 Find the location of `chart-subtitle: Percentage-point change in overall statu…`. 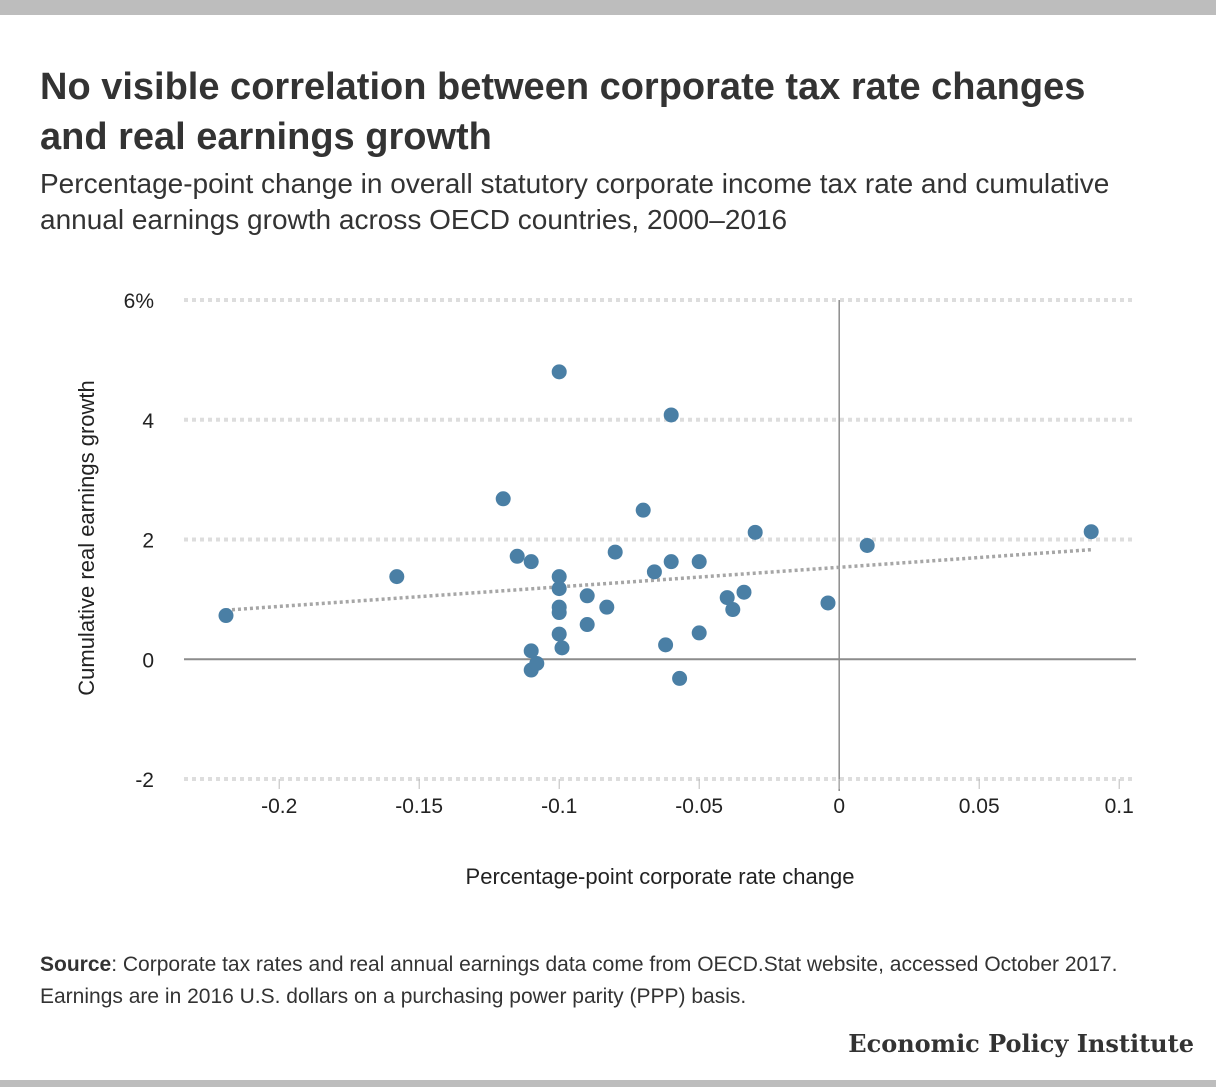

chart-subtitle: Percentage-point change in overall statu… is located at coordinates (575, 201).